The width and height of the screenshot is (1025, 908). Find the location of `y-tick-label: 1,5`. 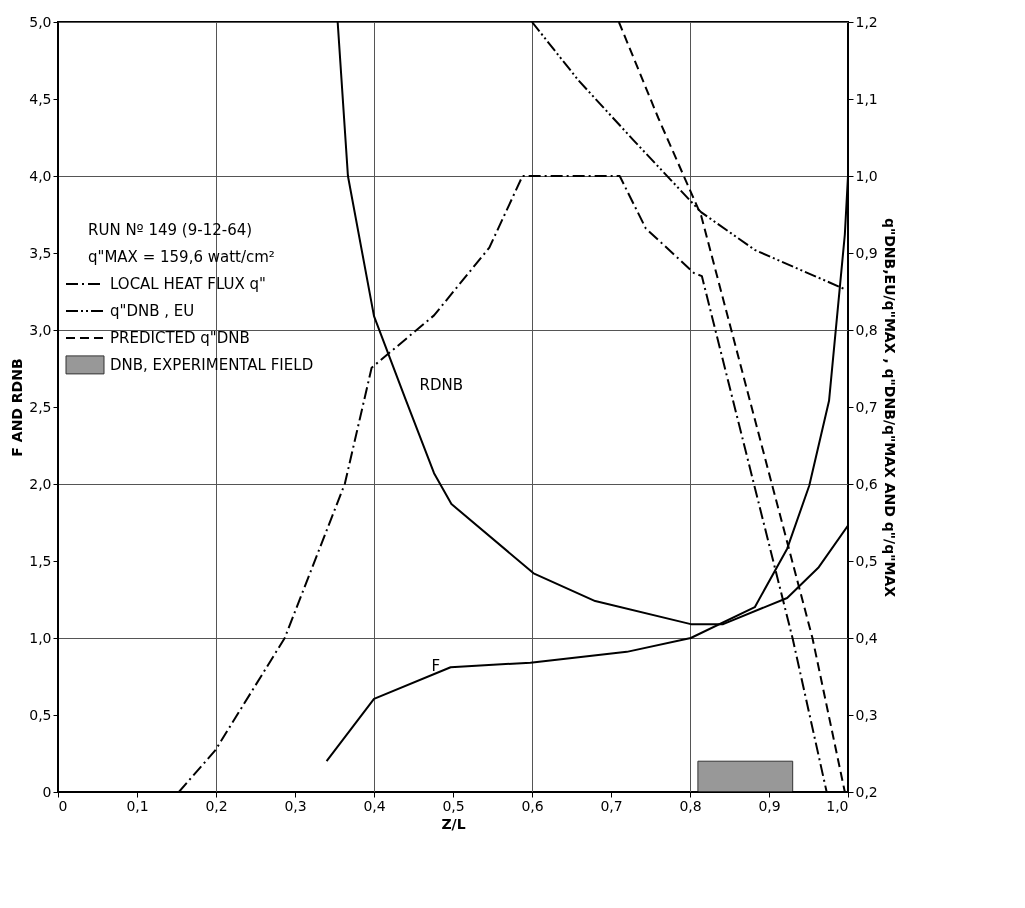

y-tick-label: 1,5 is located at coordinates (40, 560).